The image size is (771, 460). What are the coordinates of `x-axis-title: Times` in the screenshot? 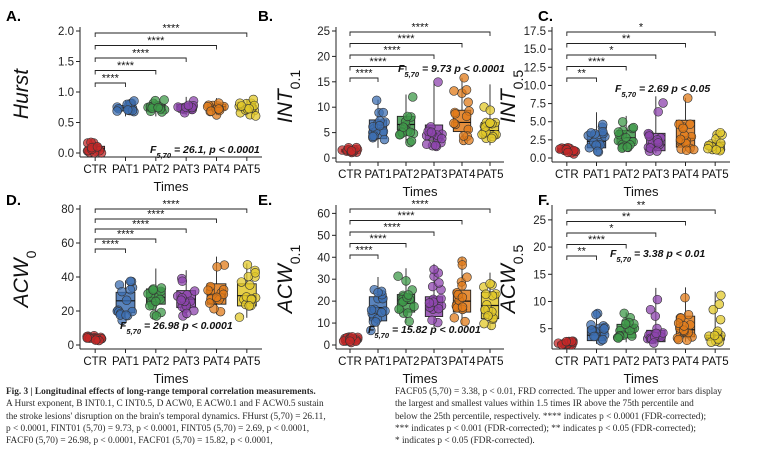 It's located at (420, 191).